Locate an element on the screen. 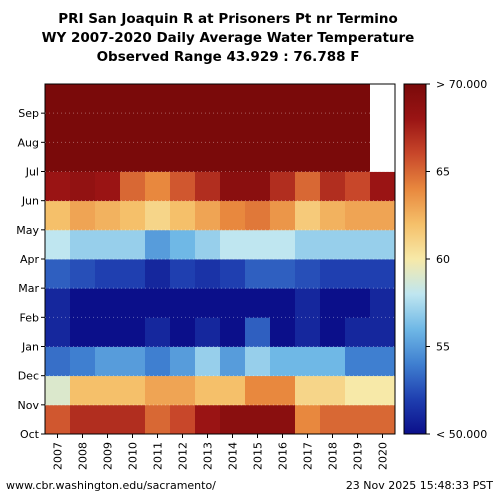  heatmap-cell-2017-Sep is located at coordinates (308, 99).